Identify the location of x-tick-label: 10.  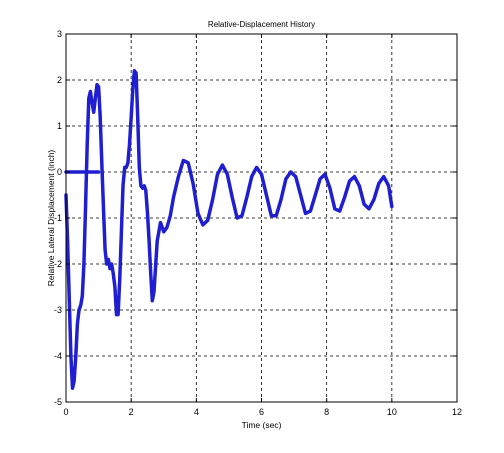
(392, 412).